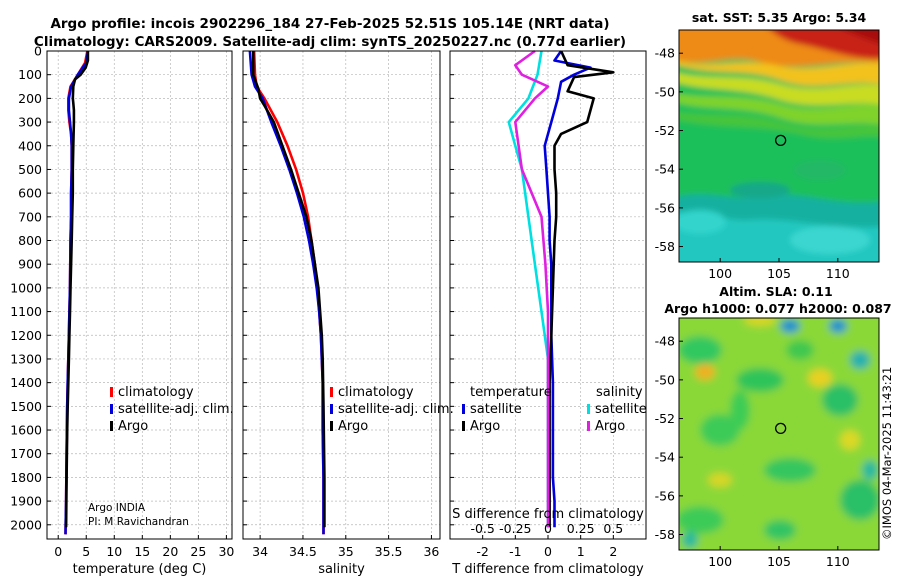 The height and width of the screenshot is (580, 900). I want to click on series-line-temperature-argo, so click(581, 289).